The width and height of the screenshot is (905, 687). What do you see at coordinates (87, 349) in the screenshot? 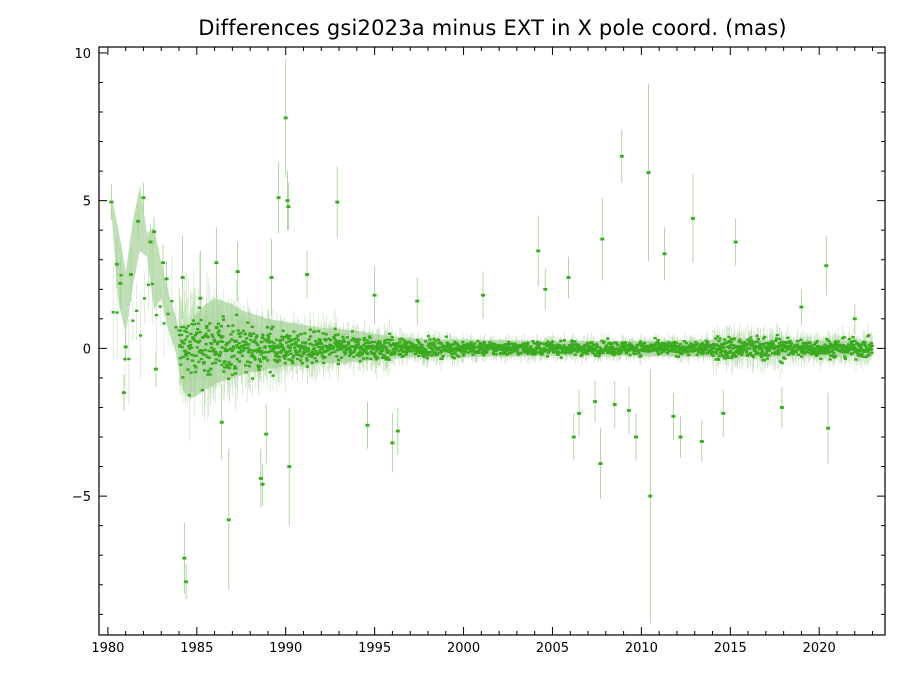
I see `y-tick-label: 0` at bounding box center [87, 349].